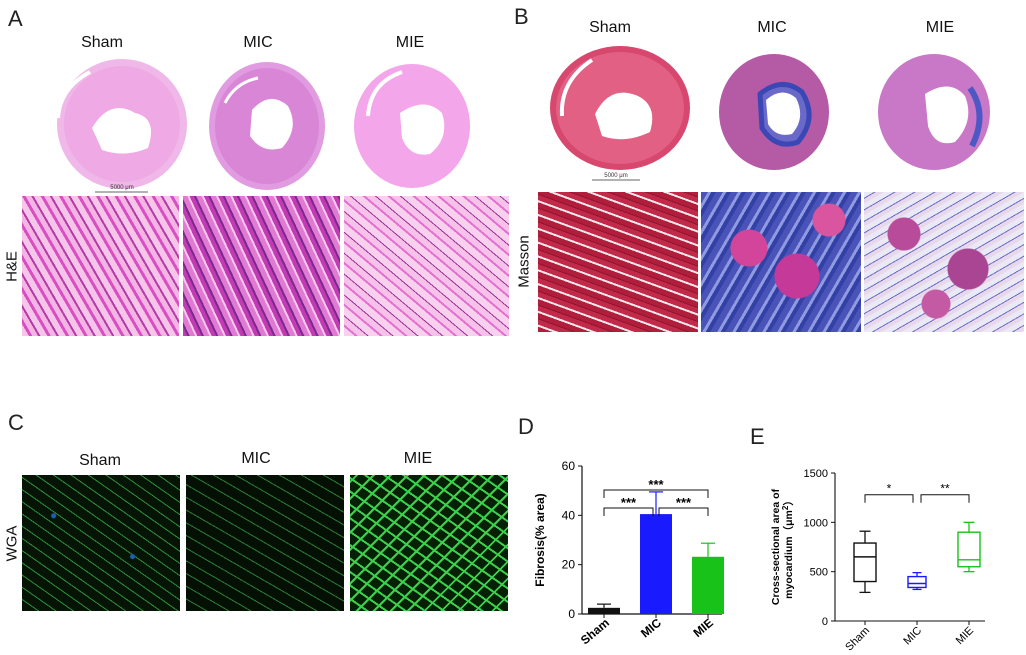 Image resolution: width=1026 pixels, height=655 pixels. I want to click on panel-a-col-mie: MIE, so click(410, 42).